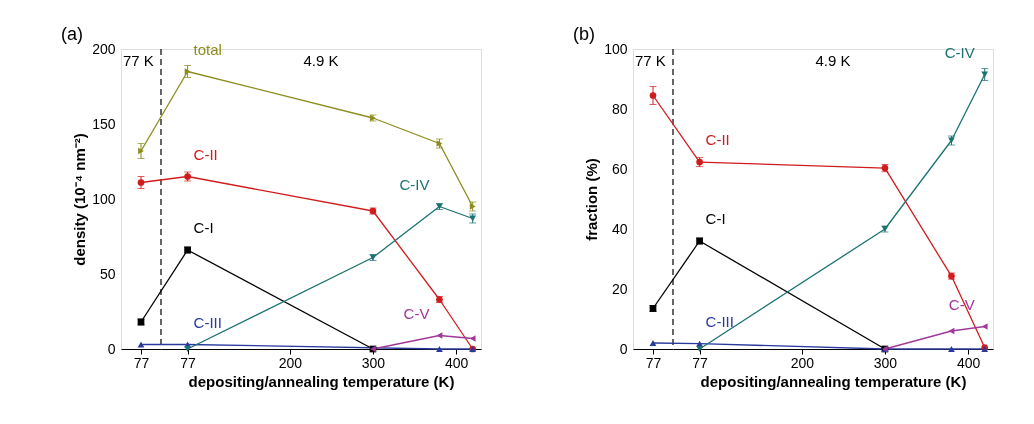 This screenshot has height=424, width=1034. Describe the element at coordinates (619, 108) in the screenshot. I see `y-tick-label: 80` at that location.